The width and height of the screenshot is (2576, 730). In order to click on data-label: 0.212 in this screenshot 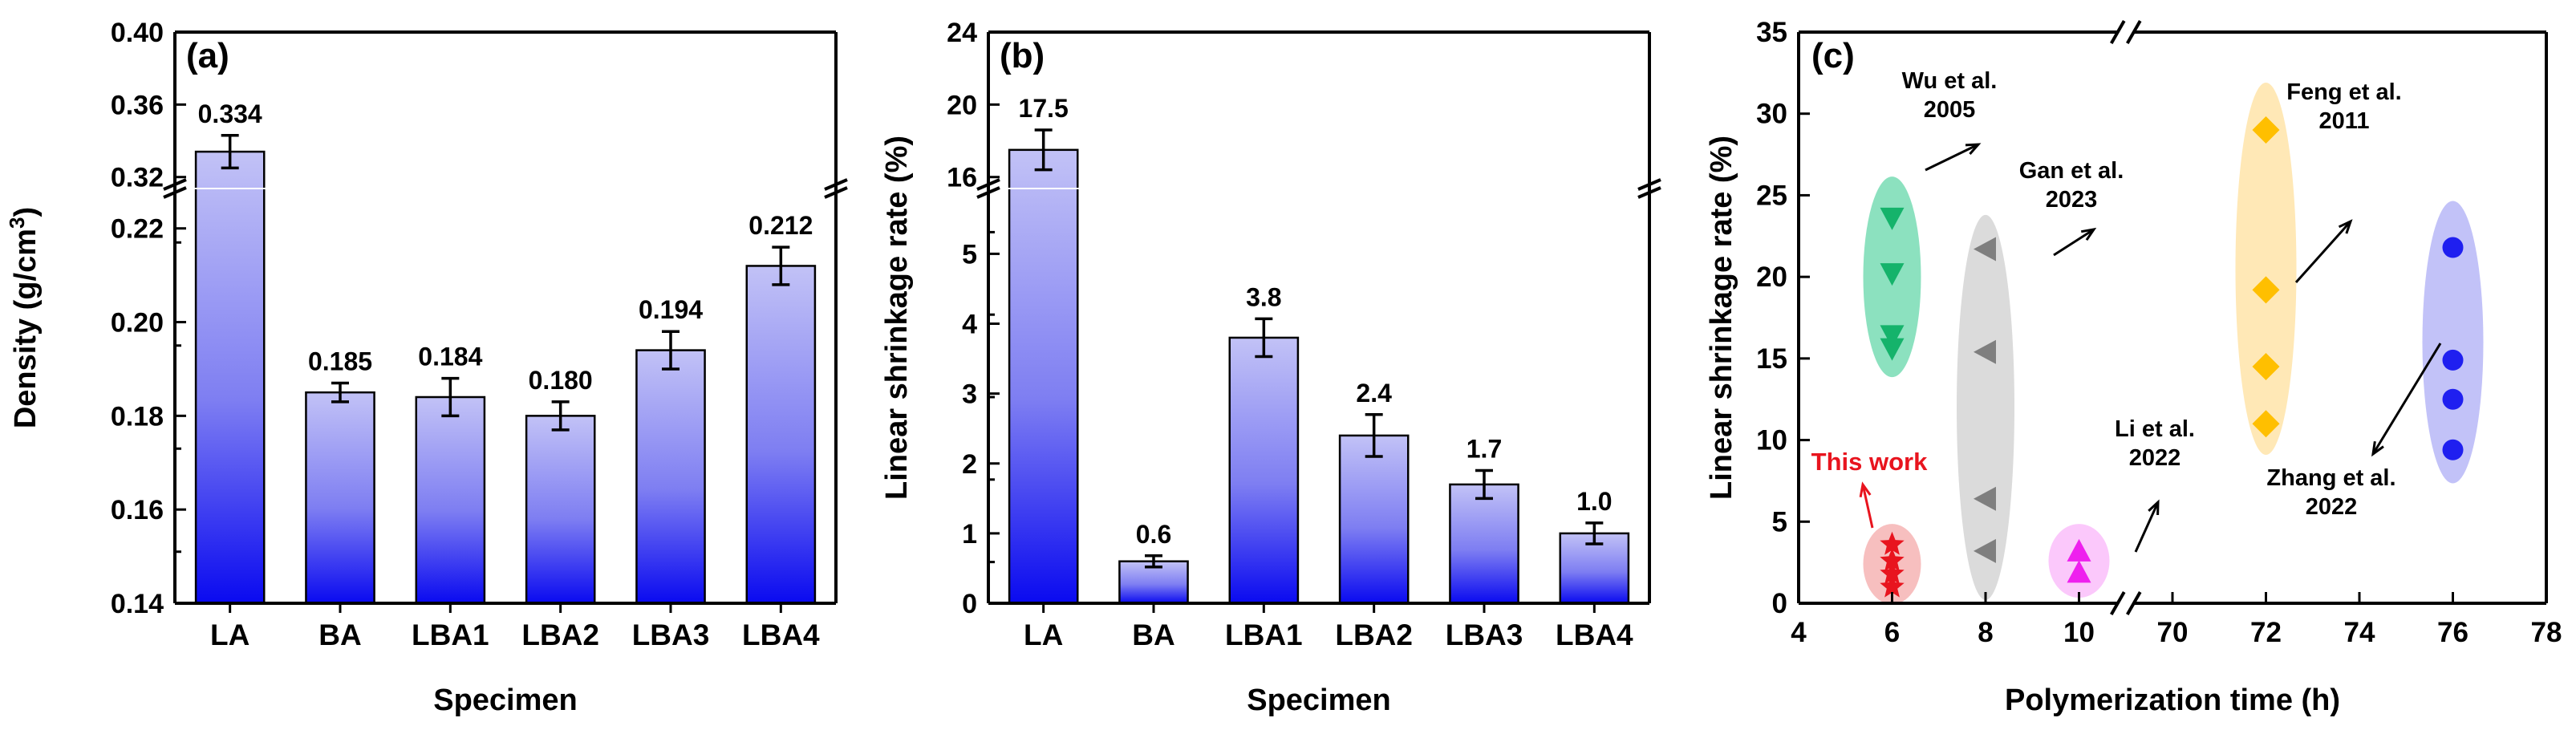, I will do `click(780, 226)`.